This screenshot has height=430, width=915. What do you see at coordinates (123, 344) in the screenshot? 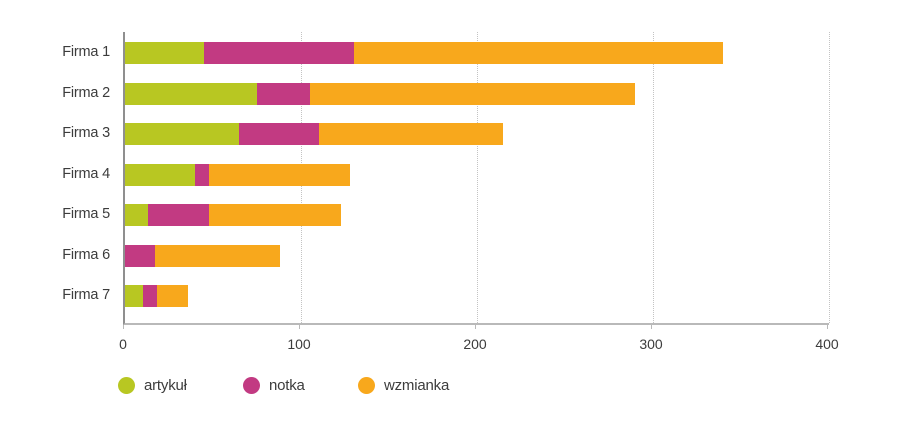
I see `x-axis-tick-label: 0` at bounding box center [123, 344].